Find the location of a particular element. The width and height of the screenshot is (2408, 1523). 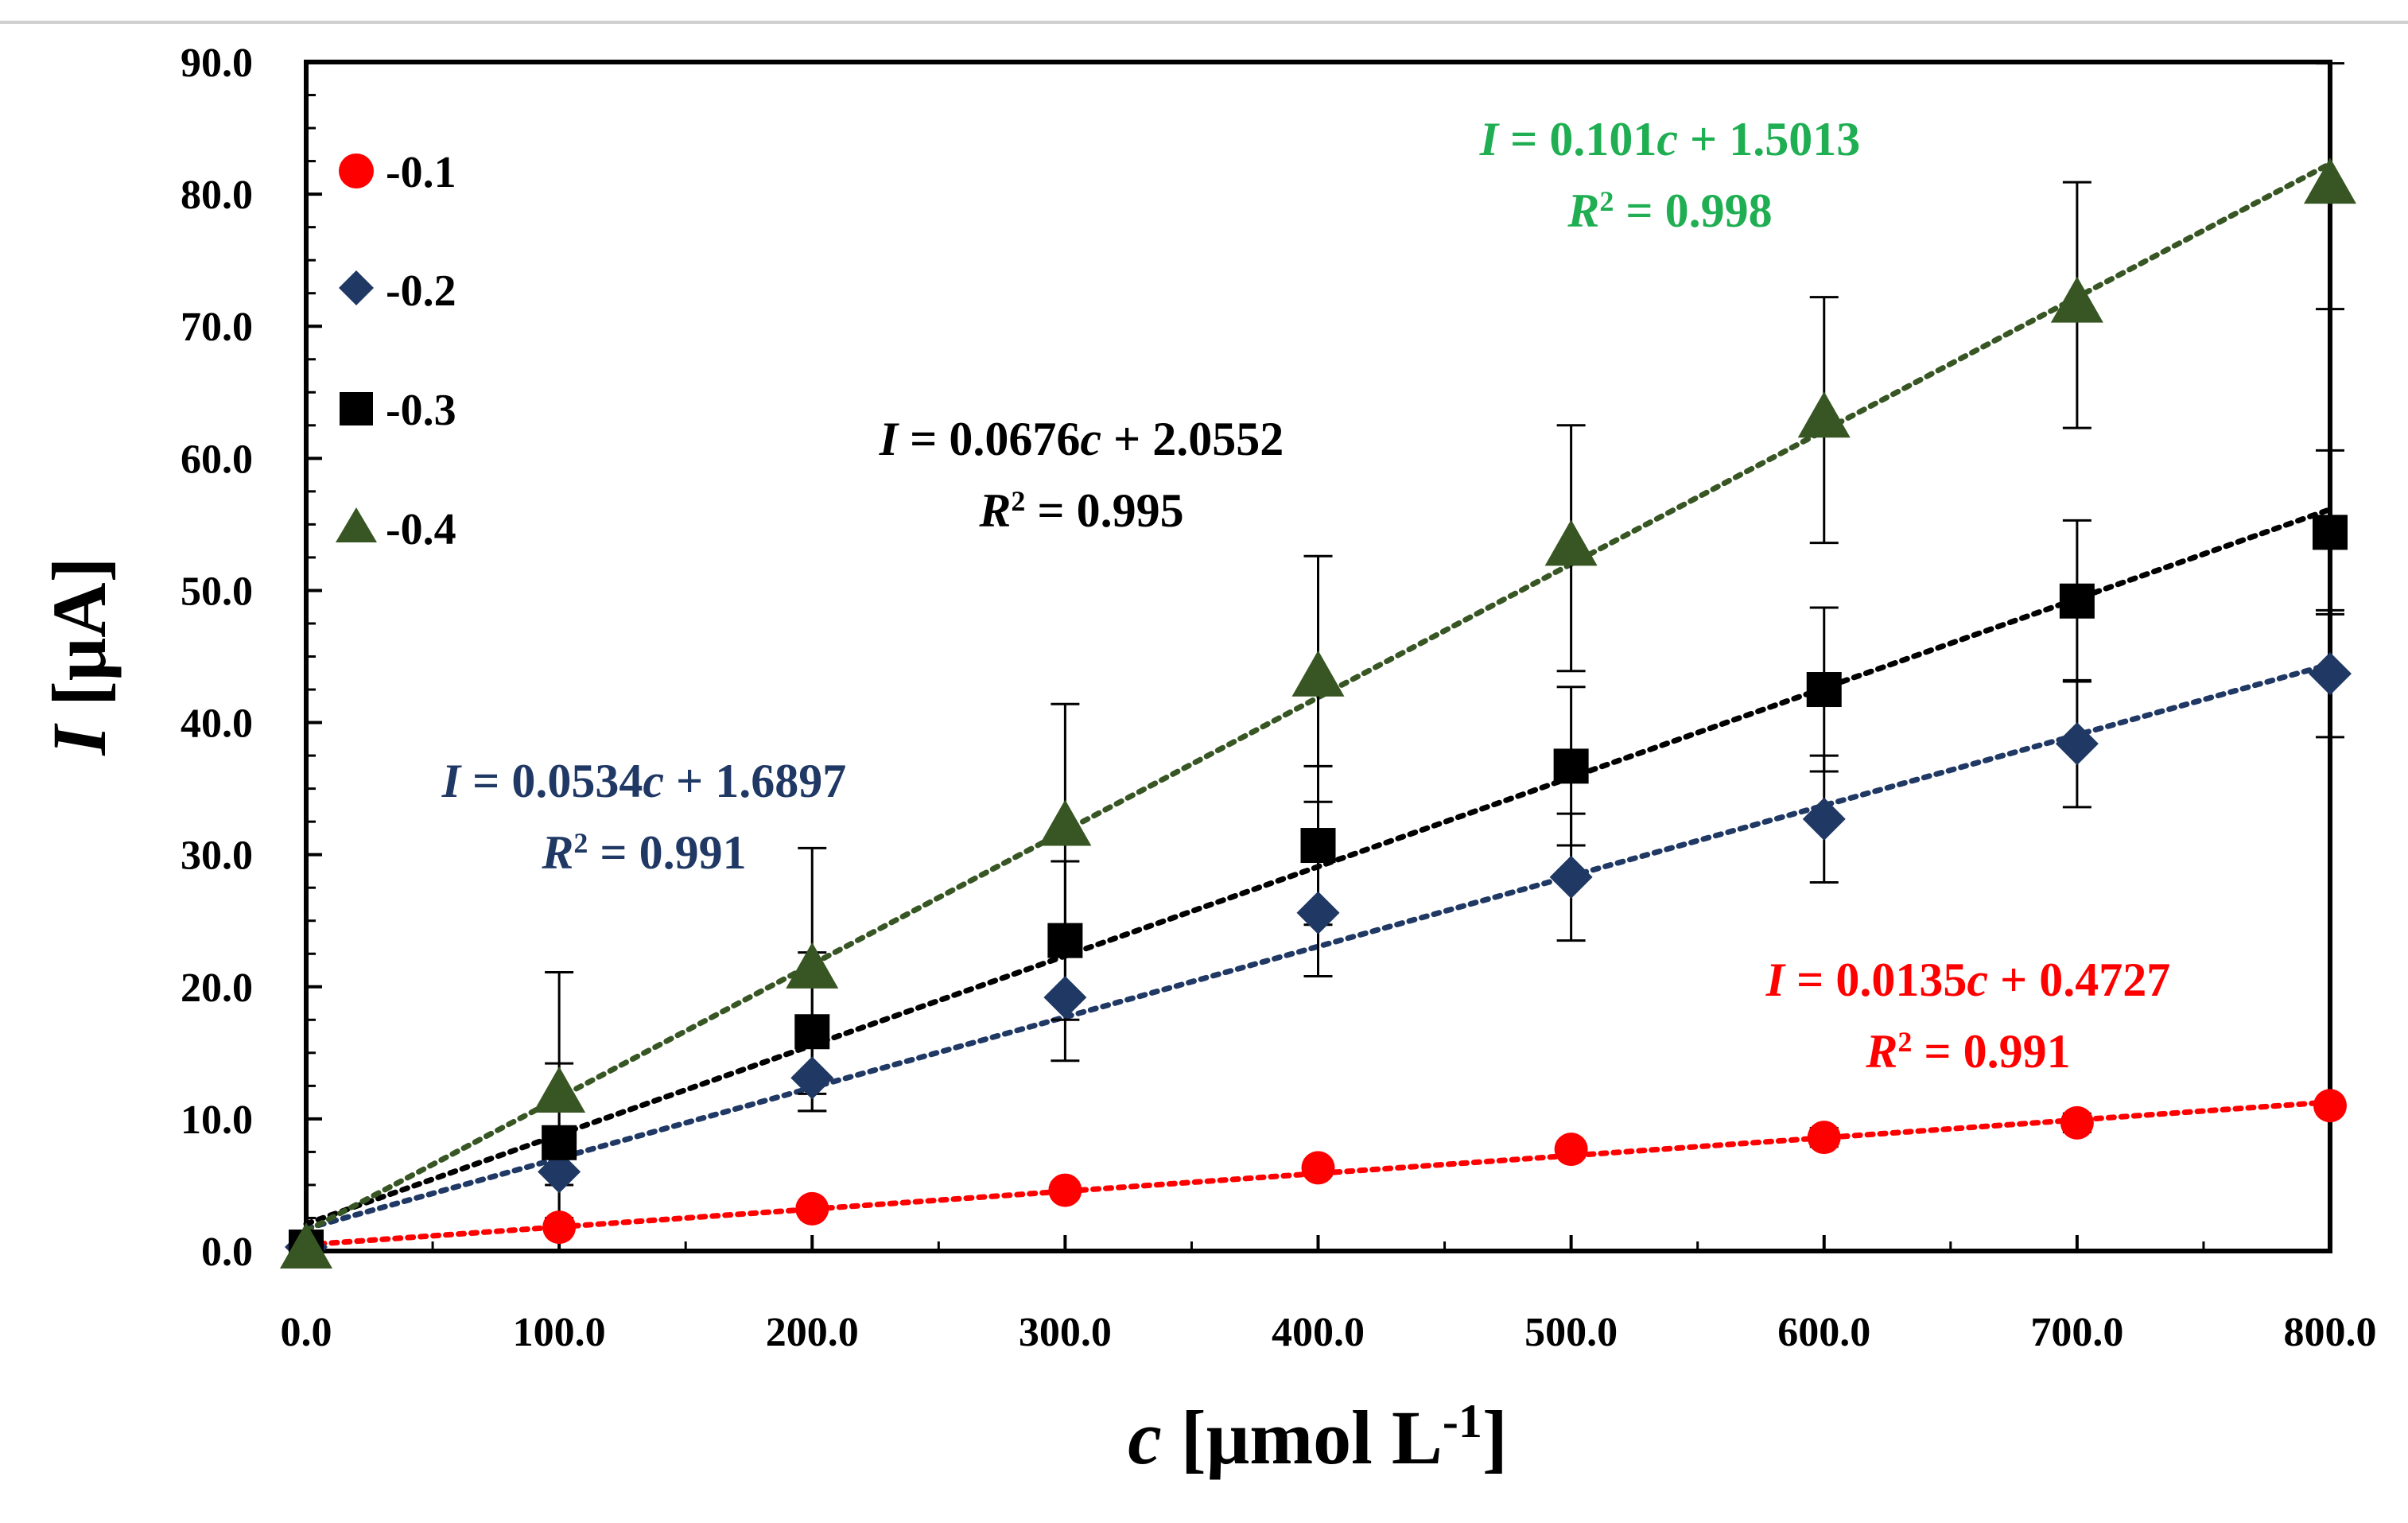

legend-label-03: -0.3 is located at coordinates (421, 411).